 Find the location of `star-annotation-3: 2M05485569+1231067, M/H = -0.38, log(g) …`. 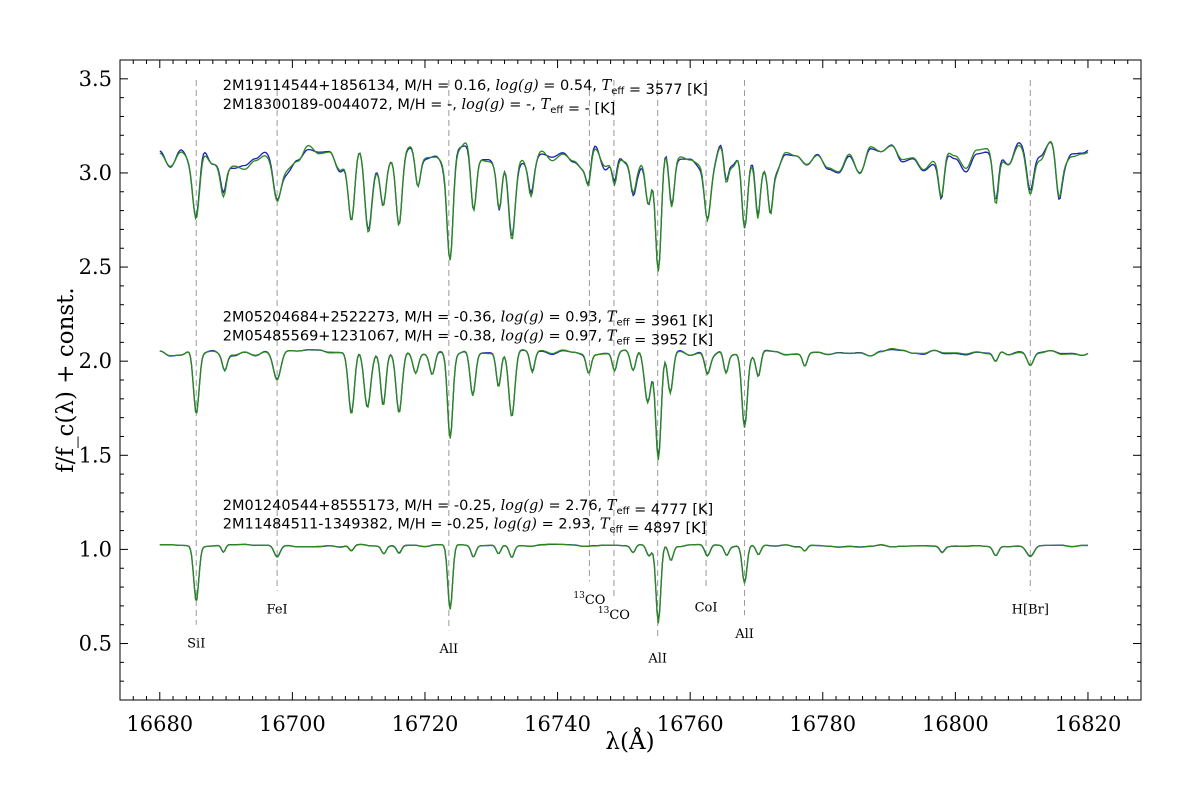

star-annotation-3: 2M05485569+1231067, M/H = -0.38, log(g) … is located at coordinates (468, 338).